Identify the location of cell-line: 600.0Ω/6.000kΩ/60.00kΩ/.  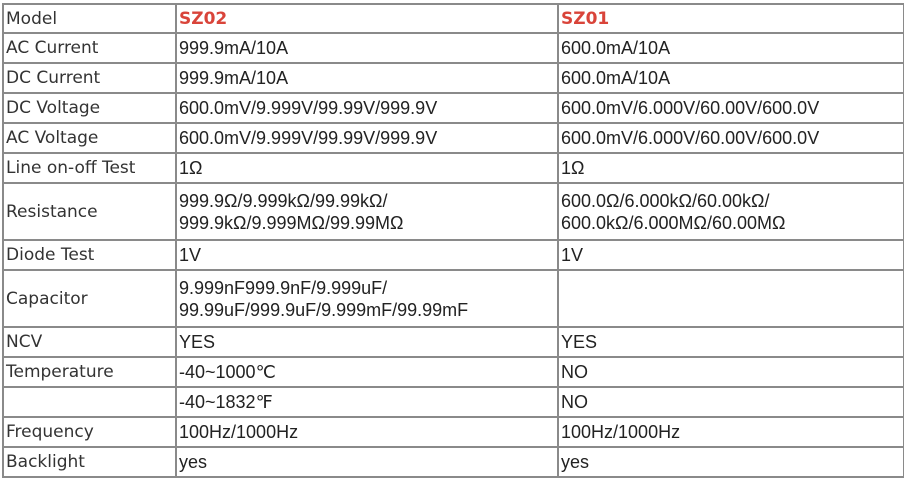
(665, 200).